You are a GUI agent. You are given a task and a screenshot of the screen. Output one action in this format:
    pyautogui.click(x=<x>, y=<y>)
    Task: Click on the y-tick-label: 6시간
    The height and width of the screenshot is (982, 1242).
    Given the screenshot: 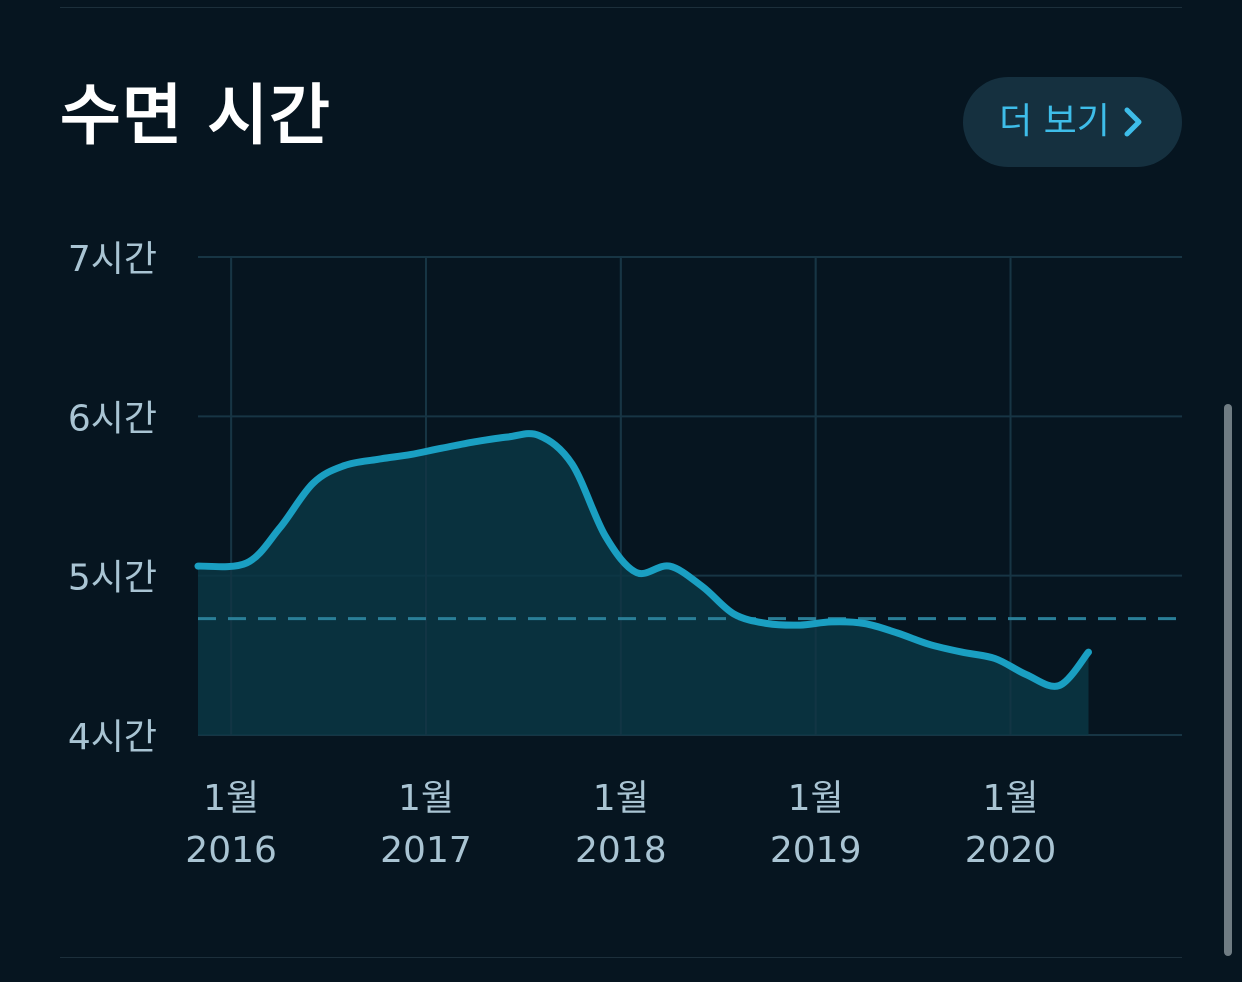 What is the action you would take?
    pyautogui.click(x=112, y=418)
    